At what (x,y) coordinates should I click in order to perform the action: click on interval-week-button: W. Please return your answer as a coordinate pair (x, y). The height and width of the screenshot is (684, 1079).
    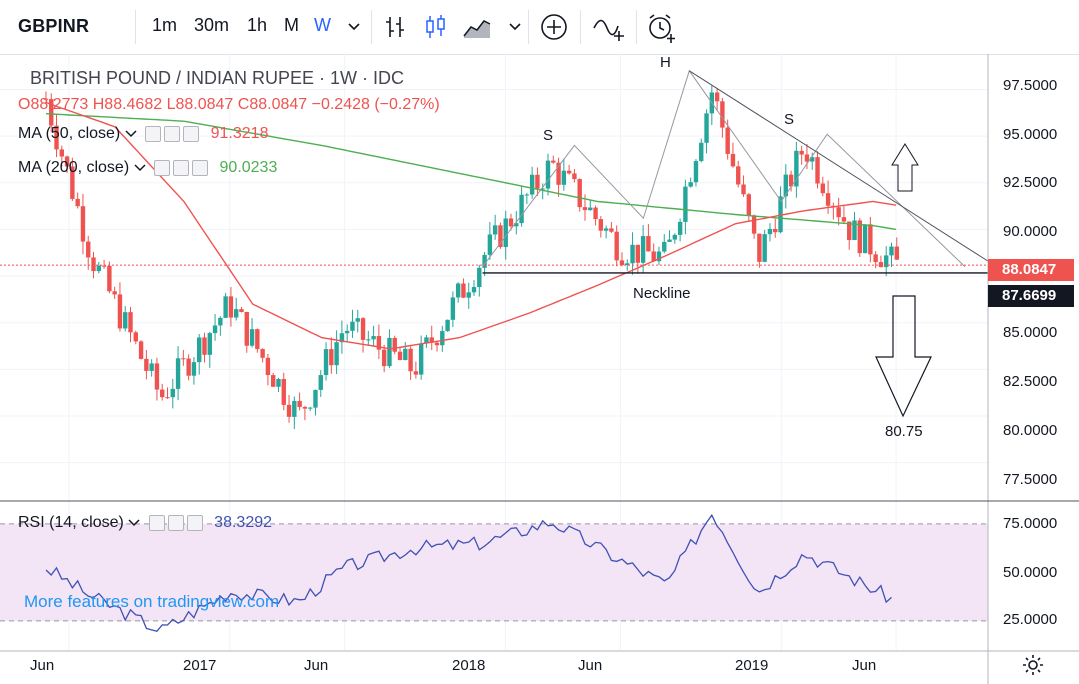
    Looking at the image, I should click on (322, 25).